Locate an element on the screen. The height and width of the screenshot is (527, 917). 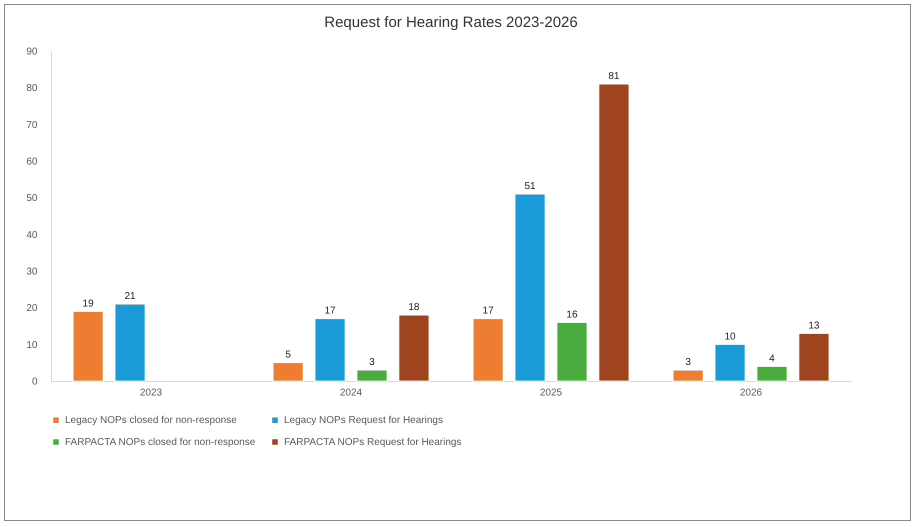
x-tick-label: 2026 is located at coordinates (751, 393).